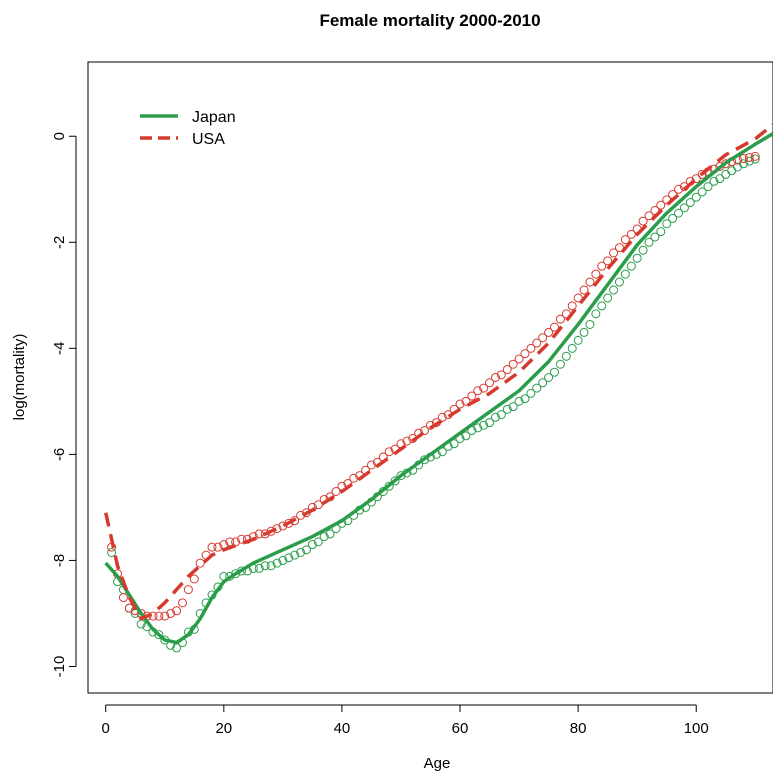 This screenshot has height=775, width=773. Describe the element at coordinates (59, 560) in the screenshot. I see `y-tick-label: -8` at that location.